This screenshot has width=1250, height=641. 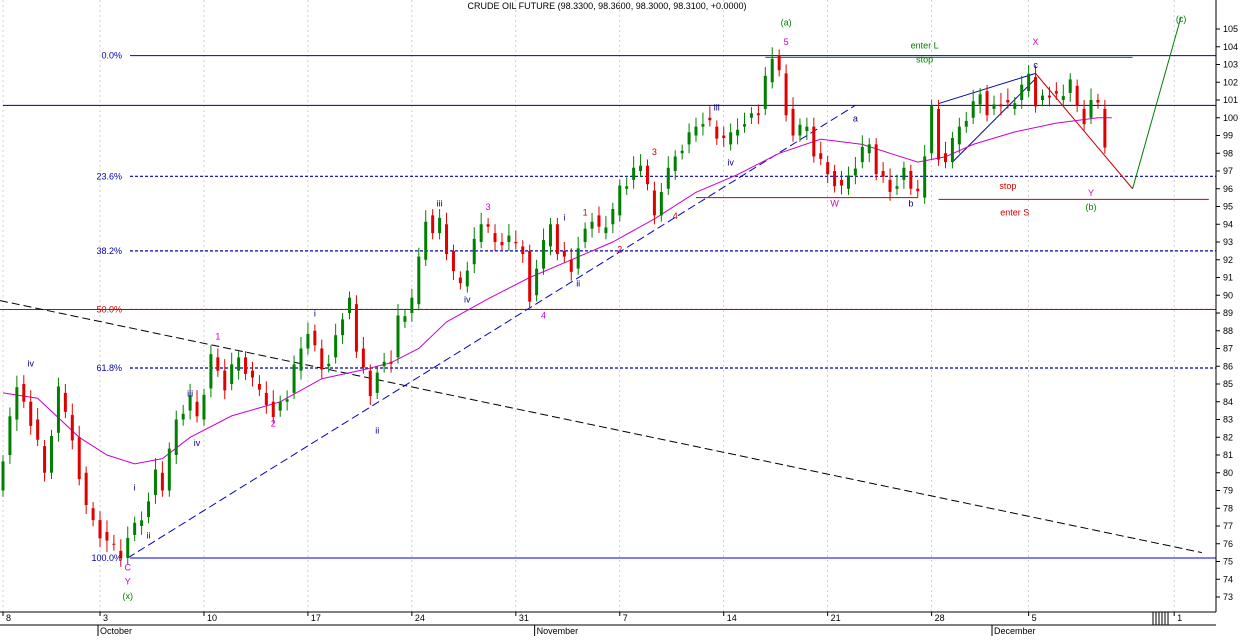 What do you see at coordinates (1179, 618) in the screenshot?
I see `x-tick-label: 1` at bounding box center [1179, 618].